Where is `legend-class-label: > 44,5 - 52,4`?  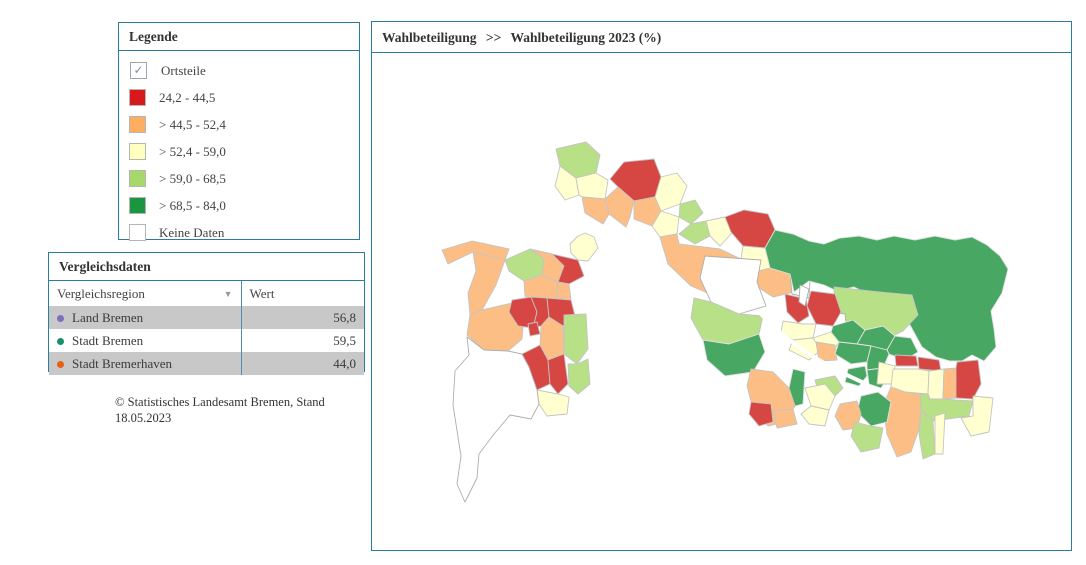
legend-class-label: > 44,5 - 52,4 is located at coordinates (192, 124).